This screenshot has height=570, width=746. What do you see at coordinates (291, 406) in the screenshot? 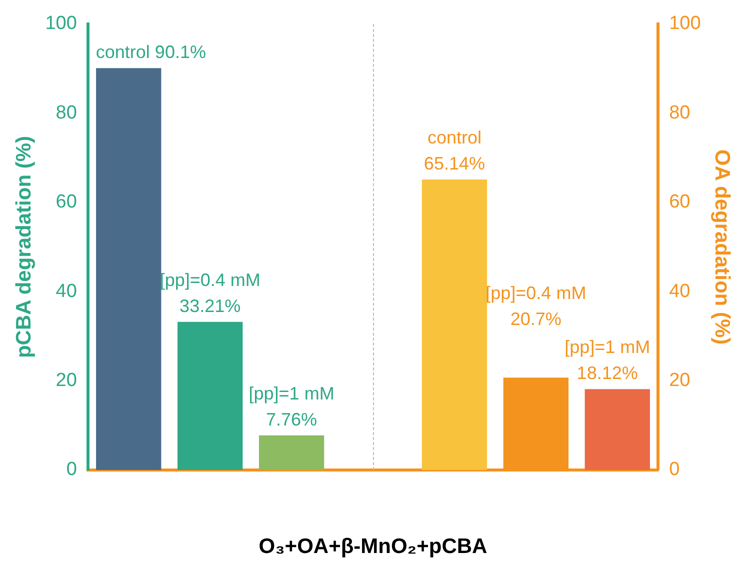
I see `data-label: [pp]=1 mM 7.76%` at bounding box center [291, 406].